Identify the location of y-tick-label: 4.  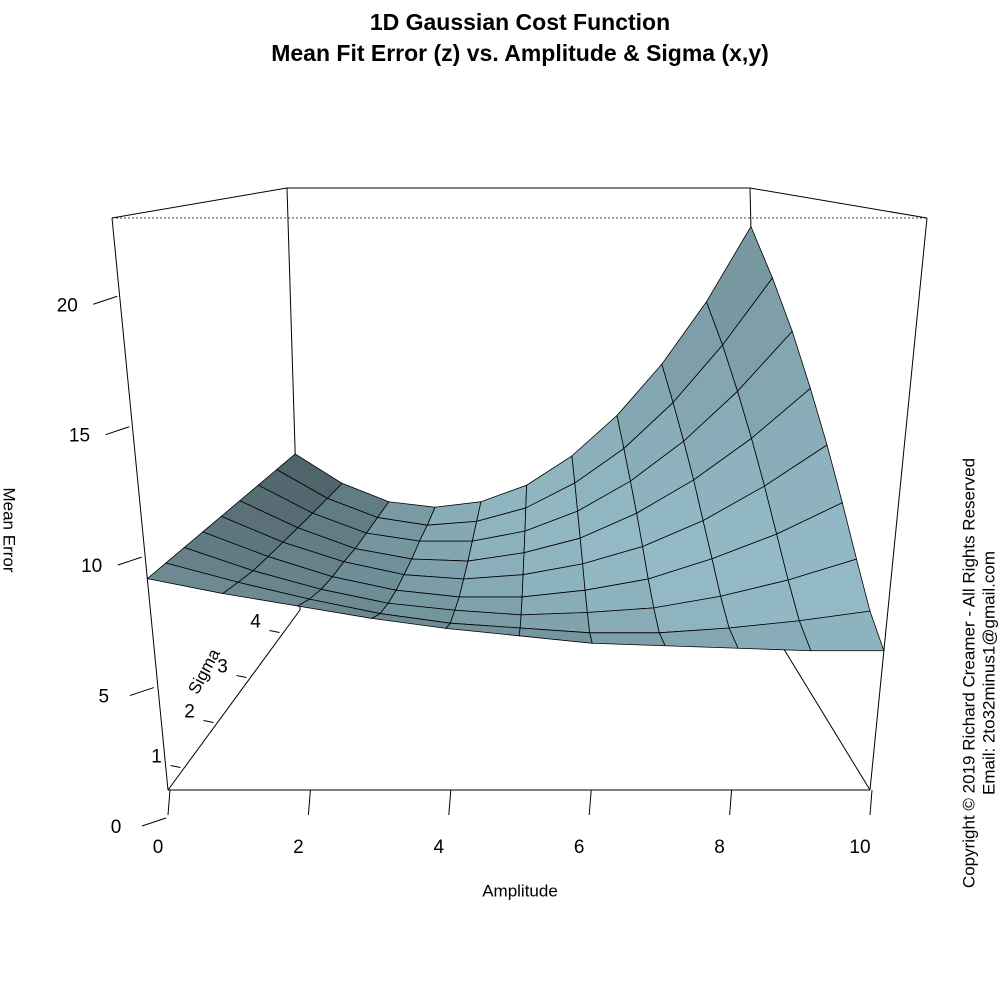
(255, 622).